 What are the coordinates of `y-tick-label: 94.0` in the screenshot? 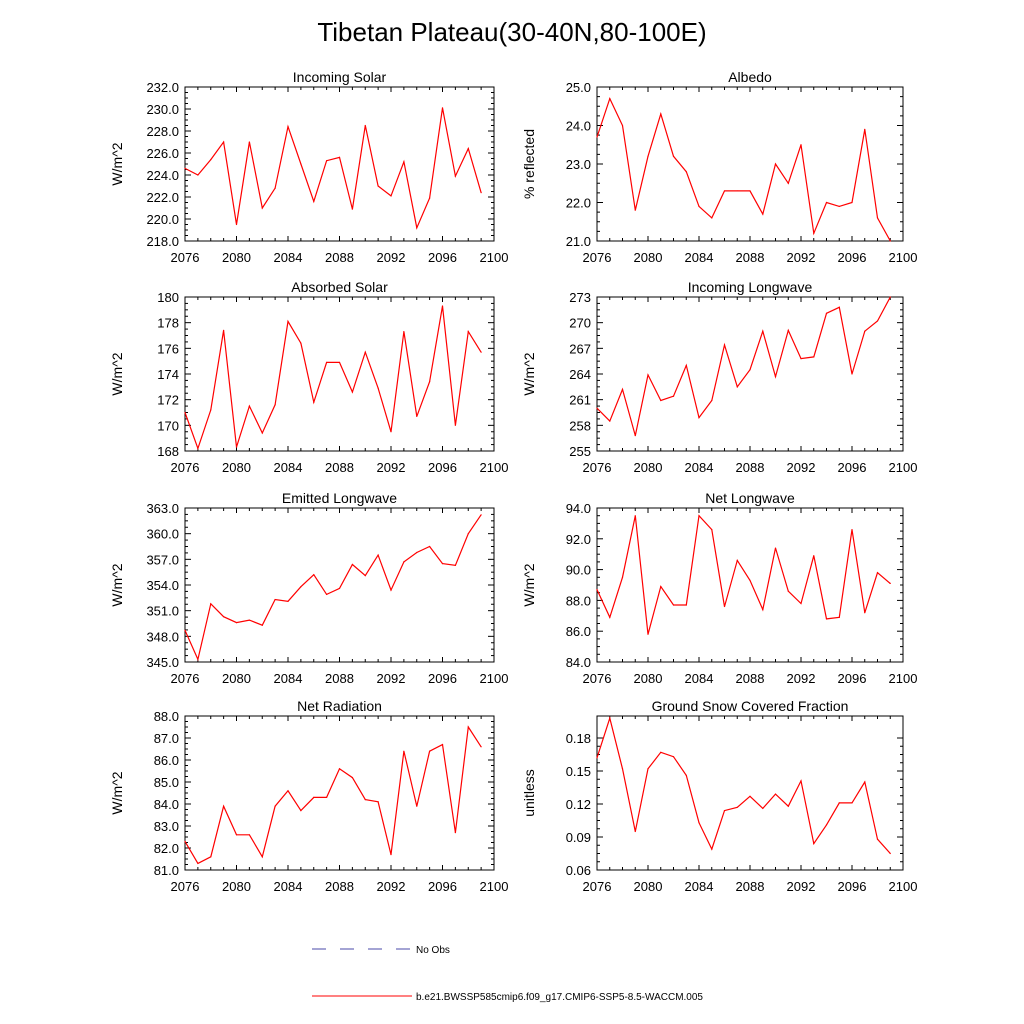 It's located at (578, 508).